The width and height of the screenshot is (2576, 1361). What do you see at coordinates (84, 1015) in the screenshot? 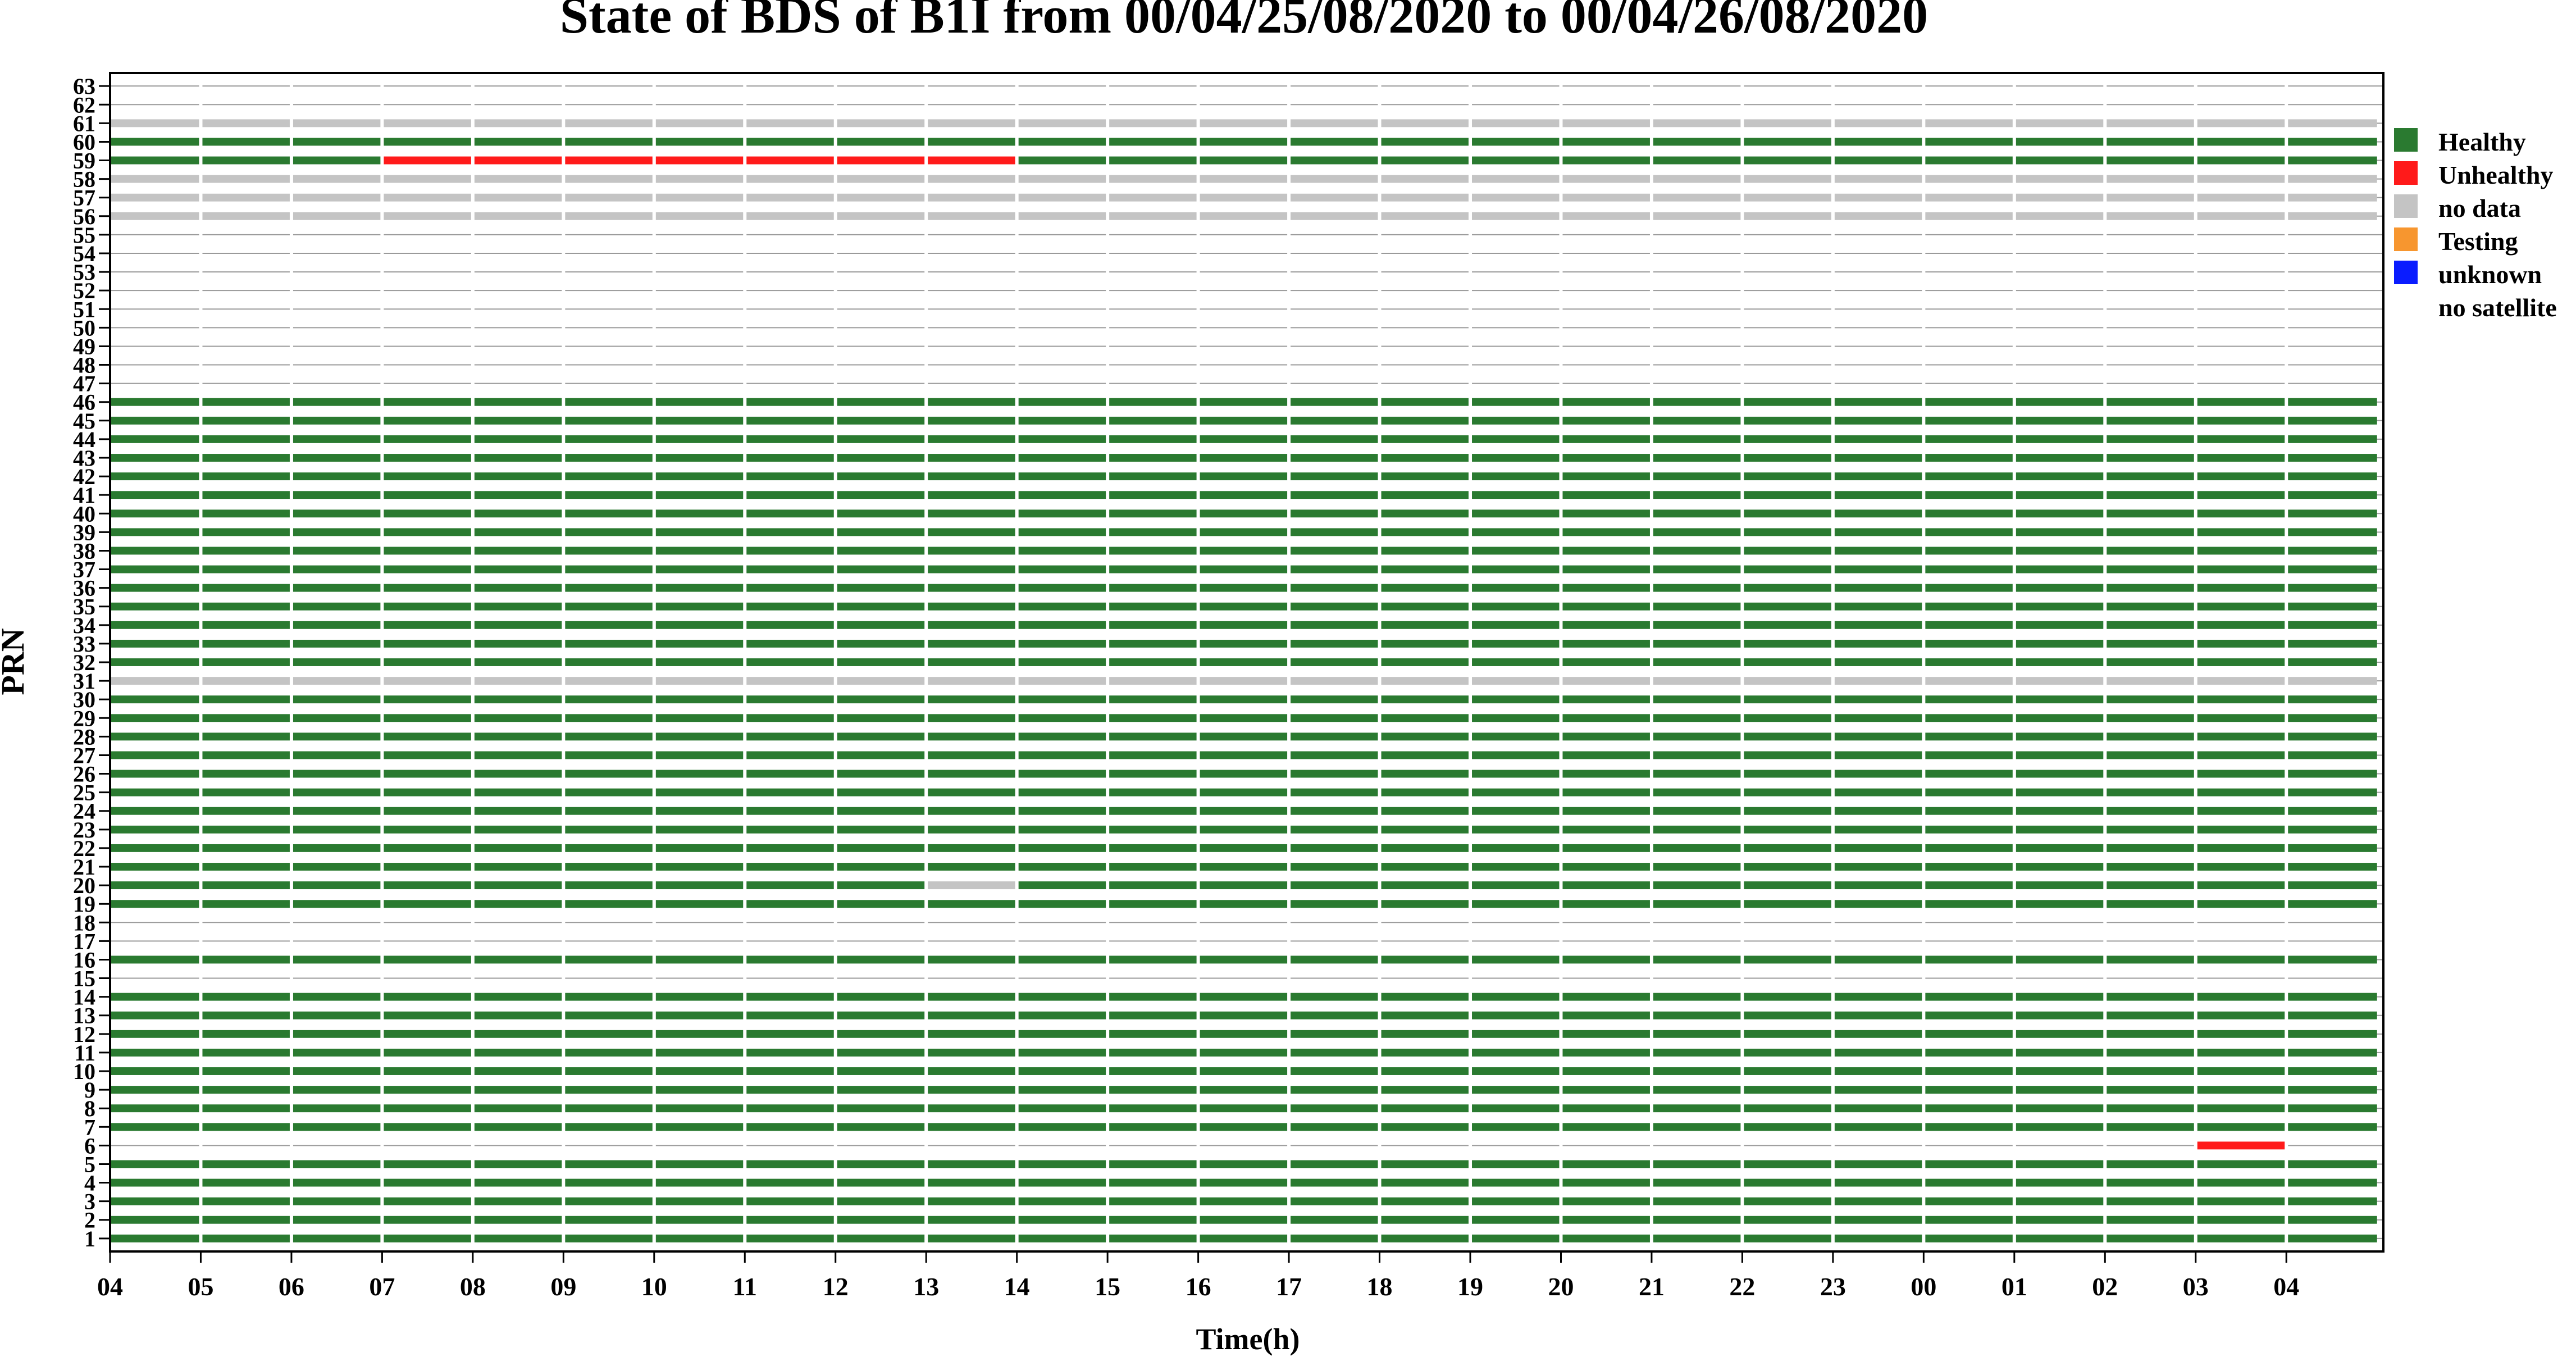
I see `y-tick-label-13: 13` at bounding box center [84, 1015].